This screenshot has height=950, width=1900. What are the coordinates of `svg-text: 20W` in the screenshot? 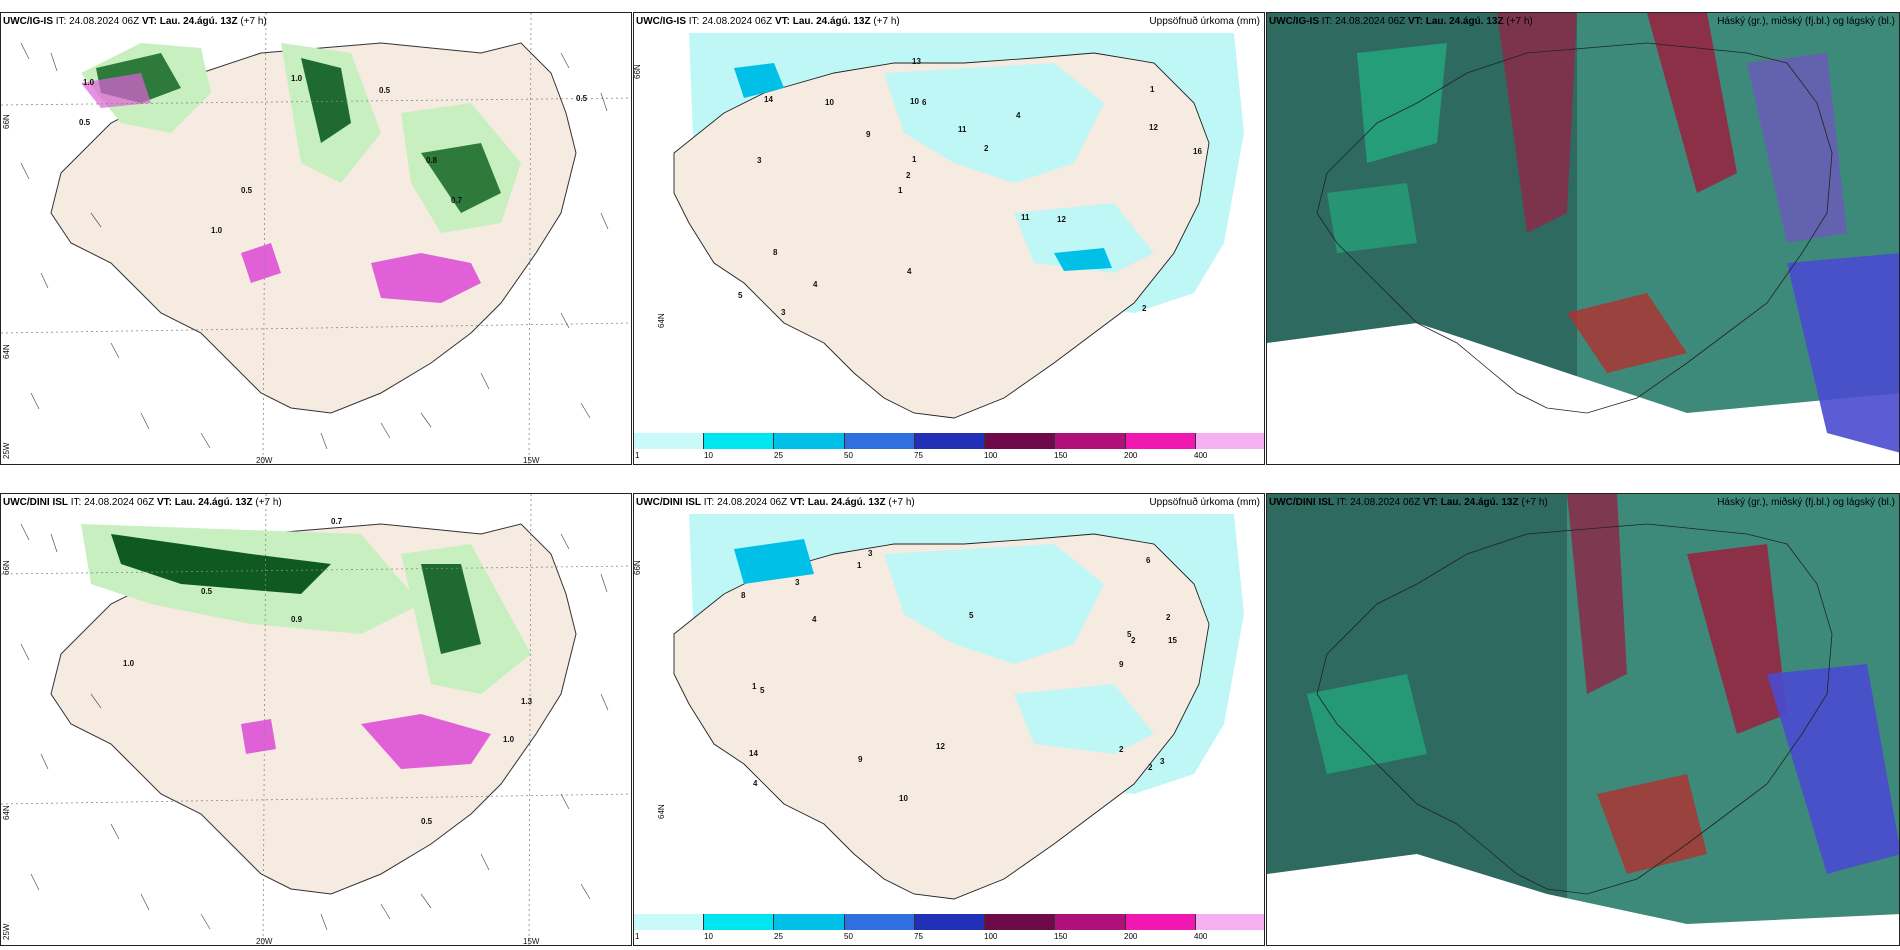 It's located at (264, 941).